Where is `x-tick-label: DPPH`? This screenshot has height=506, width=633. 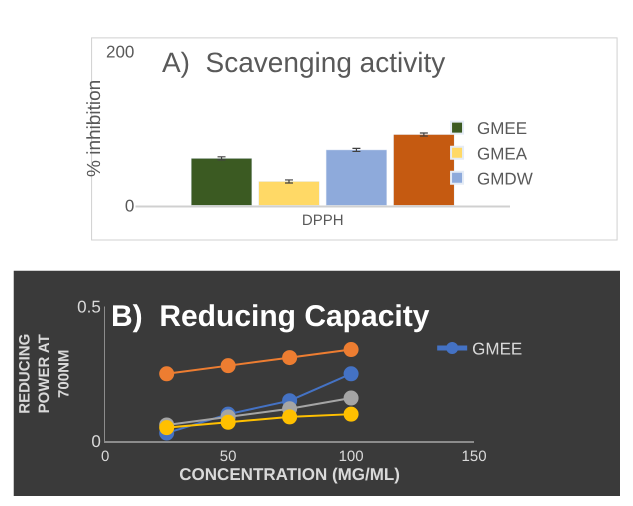
x-tick-label: DPPH is located at coordinates (323, 221).